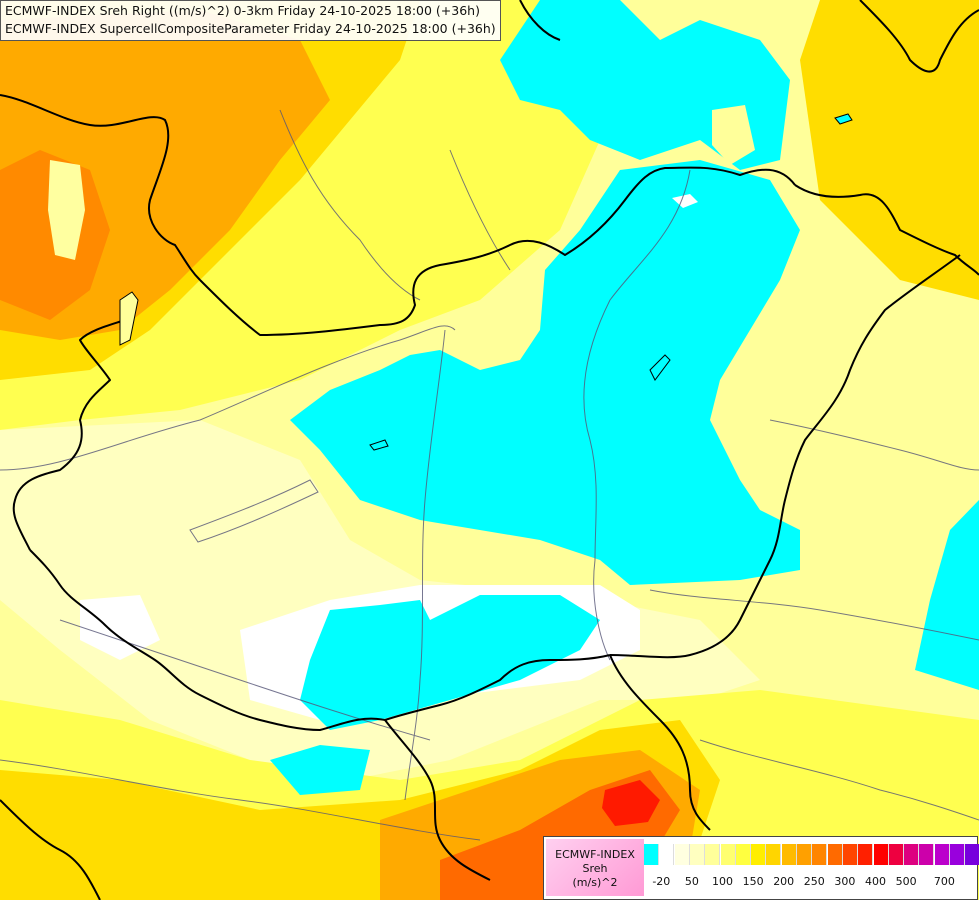 The image size is (979, 900). What do you see at coordinates (100, 187) in the screenshot?
I see `border-north-czsk` at bounding box center [100, 187].